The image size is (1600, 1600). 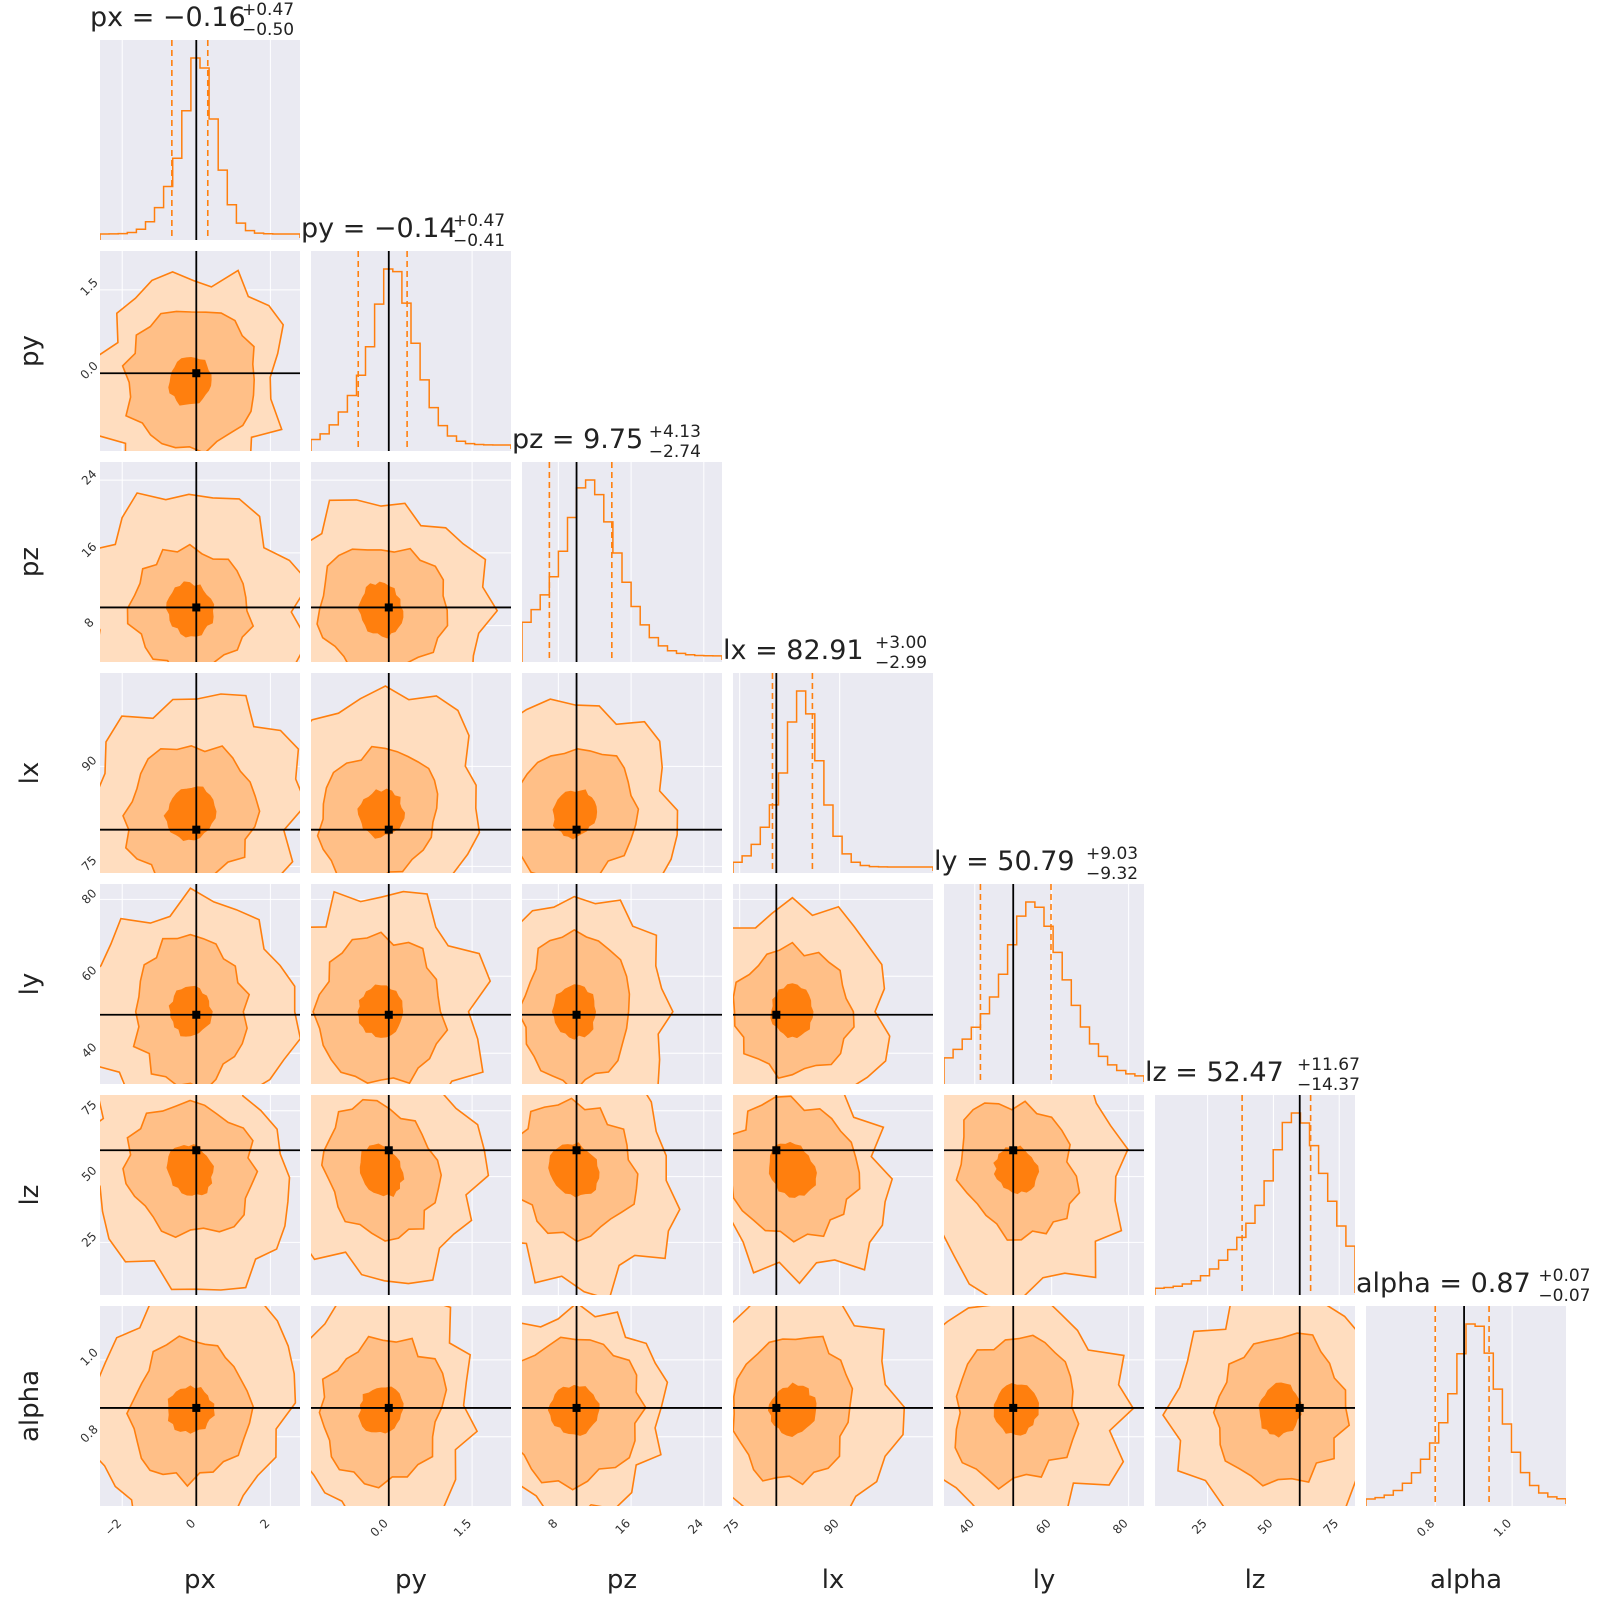 What do you see at coordinates (200, 1580) in the screenshot?
I see `x-axis-label-px: px` at bounding box center [200, 1580].